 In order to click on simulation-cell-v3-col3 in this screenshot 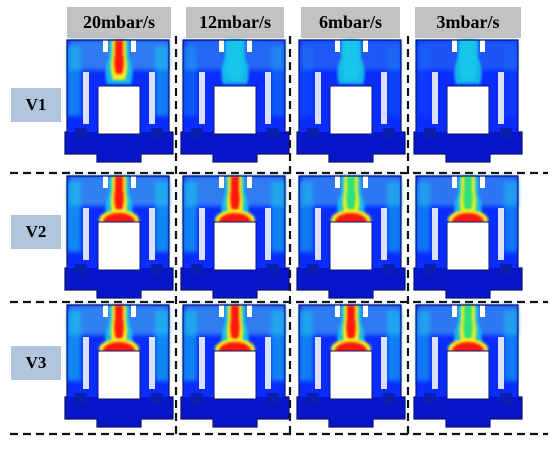, I will do `click(351, 366)`.